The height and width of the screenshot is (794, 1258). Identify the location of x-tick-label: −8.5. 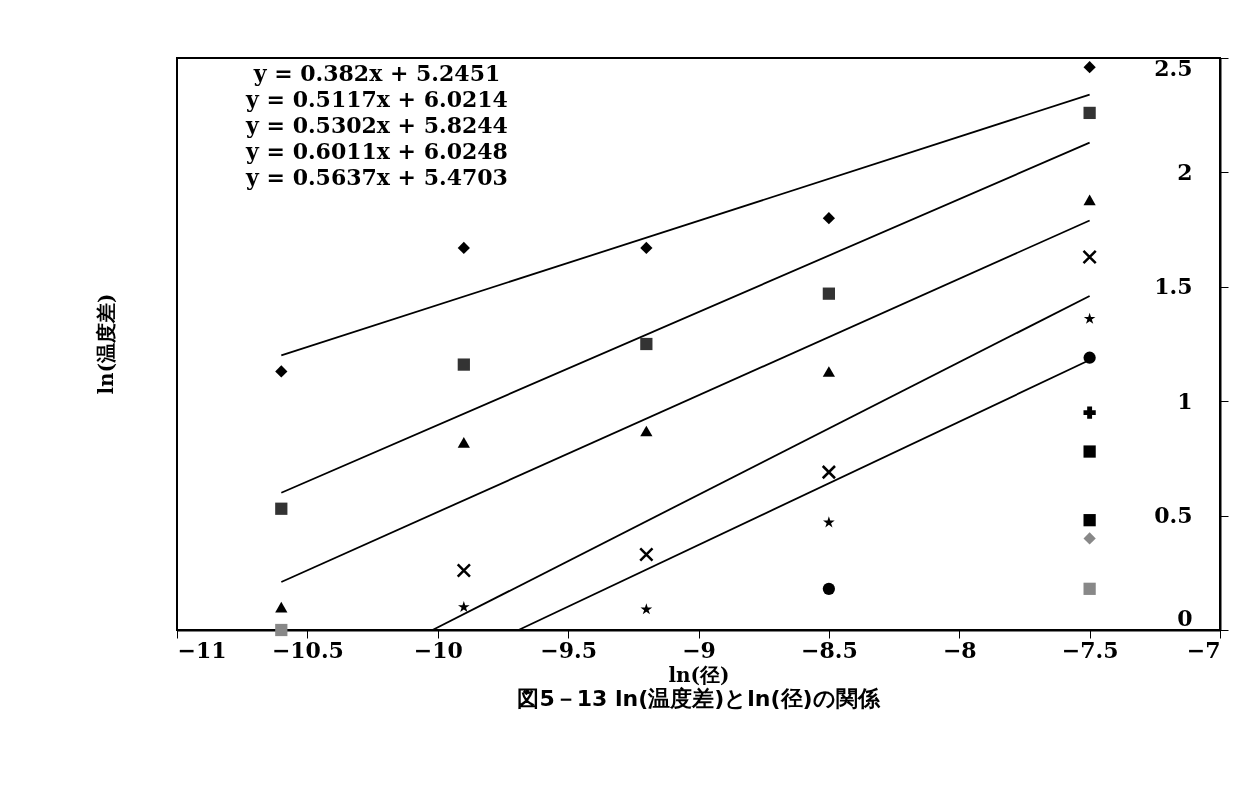
(829, 649).